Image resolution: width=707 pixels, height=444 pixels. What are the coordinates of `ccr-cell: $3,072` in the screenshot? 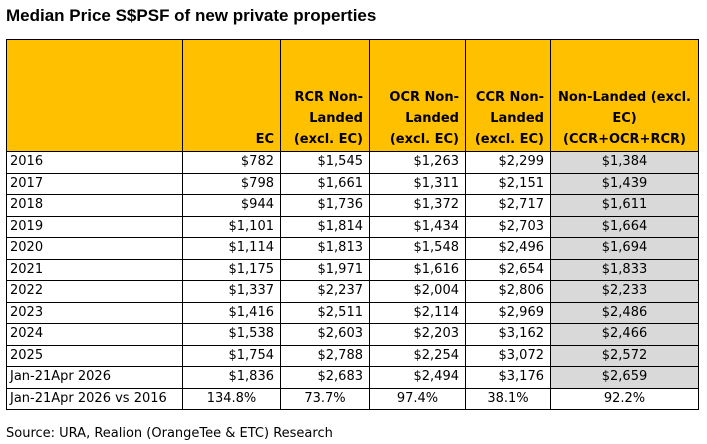 It's located at (508, 355).